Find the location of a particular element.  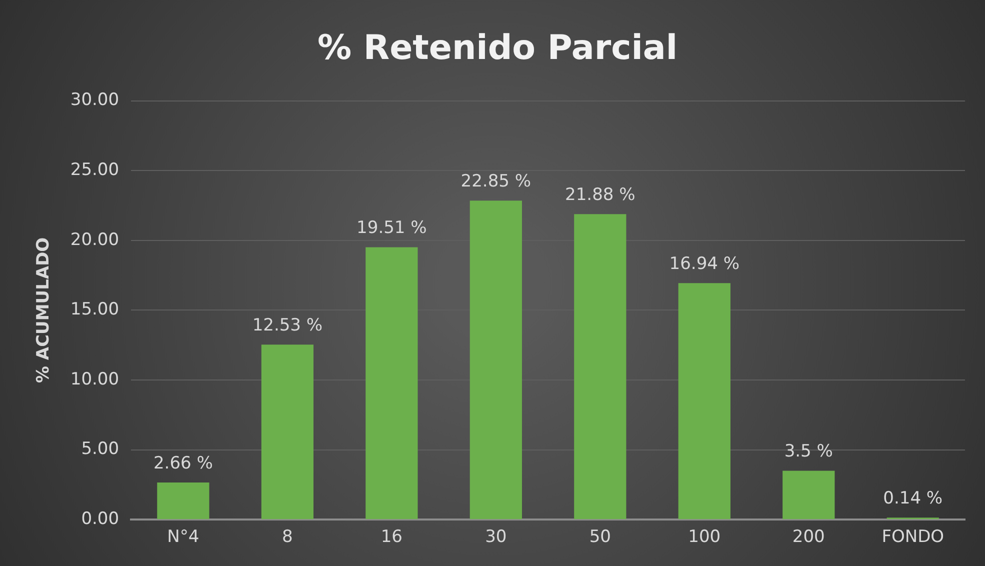

y-tick-label: 5.00 is located at coordinates (100, 449).